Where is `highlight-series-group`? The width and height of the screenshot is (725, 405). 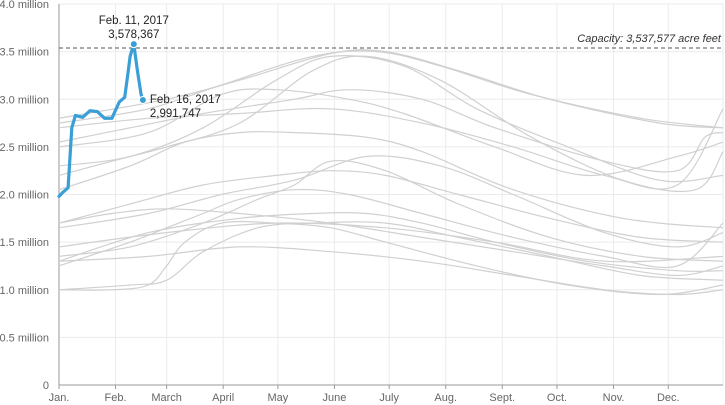
highlight-series-group is located at coordinates (101, 120).